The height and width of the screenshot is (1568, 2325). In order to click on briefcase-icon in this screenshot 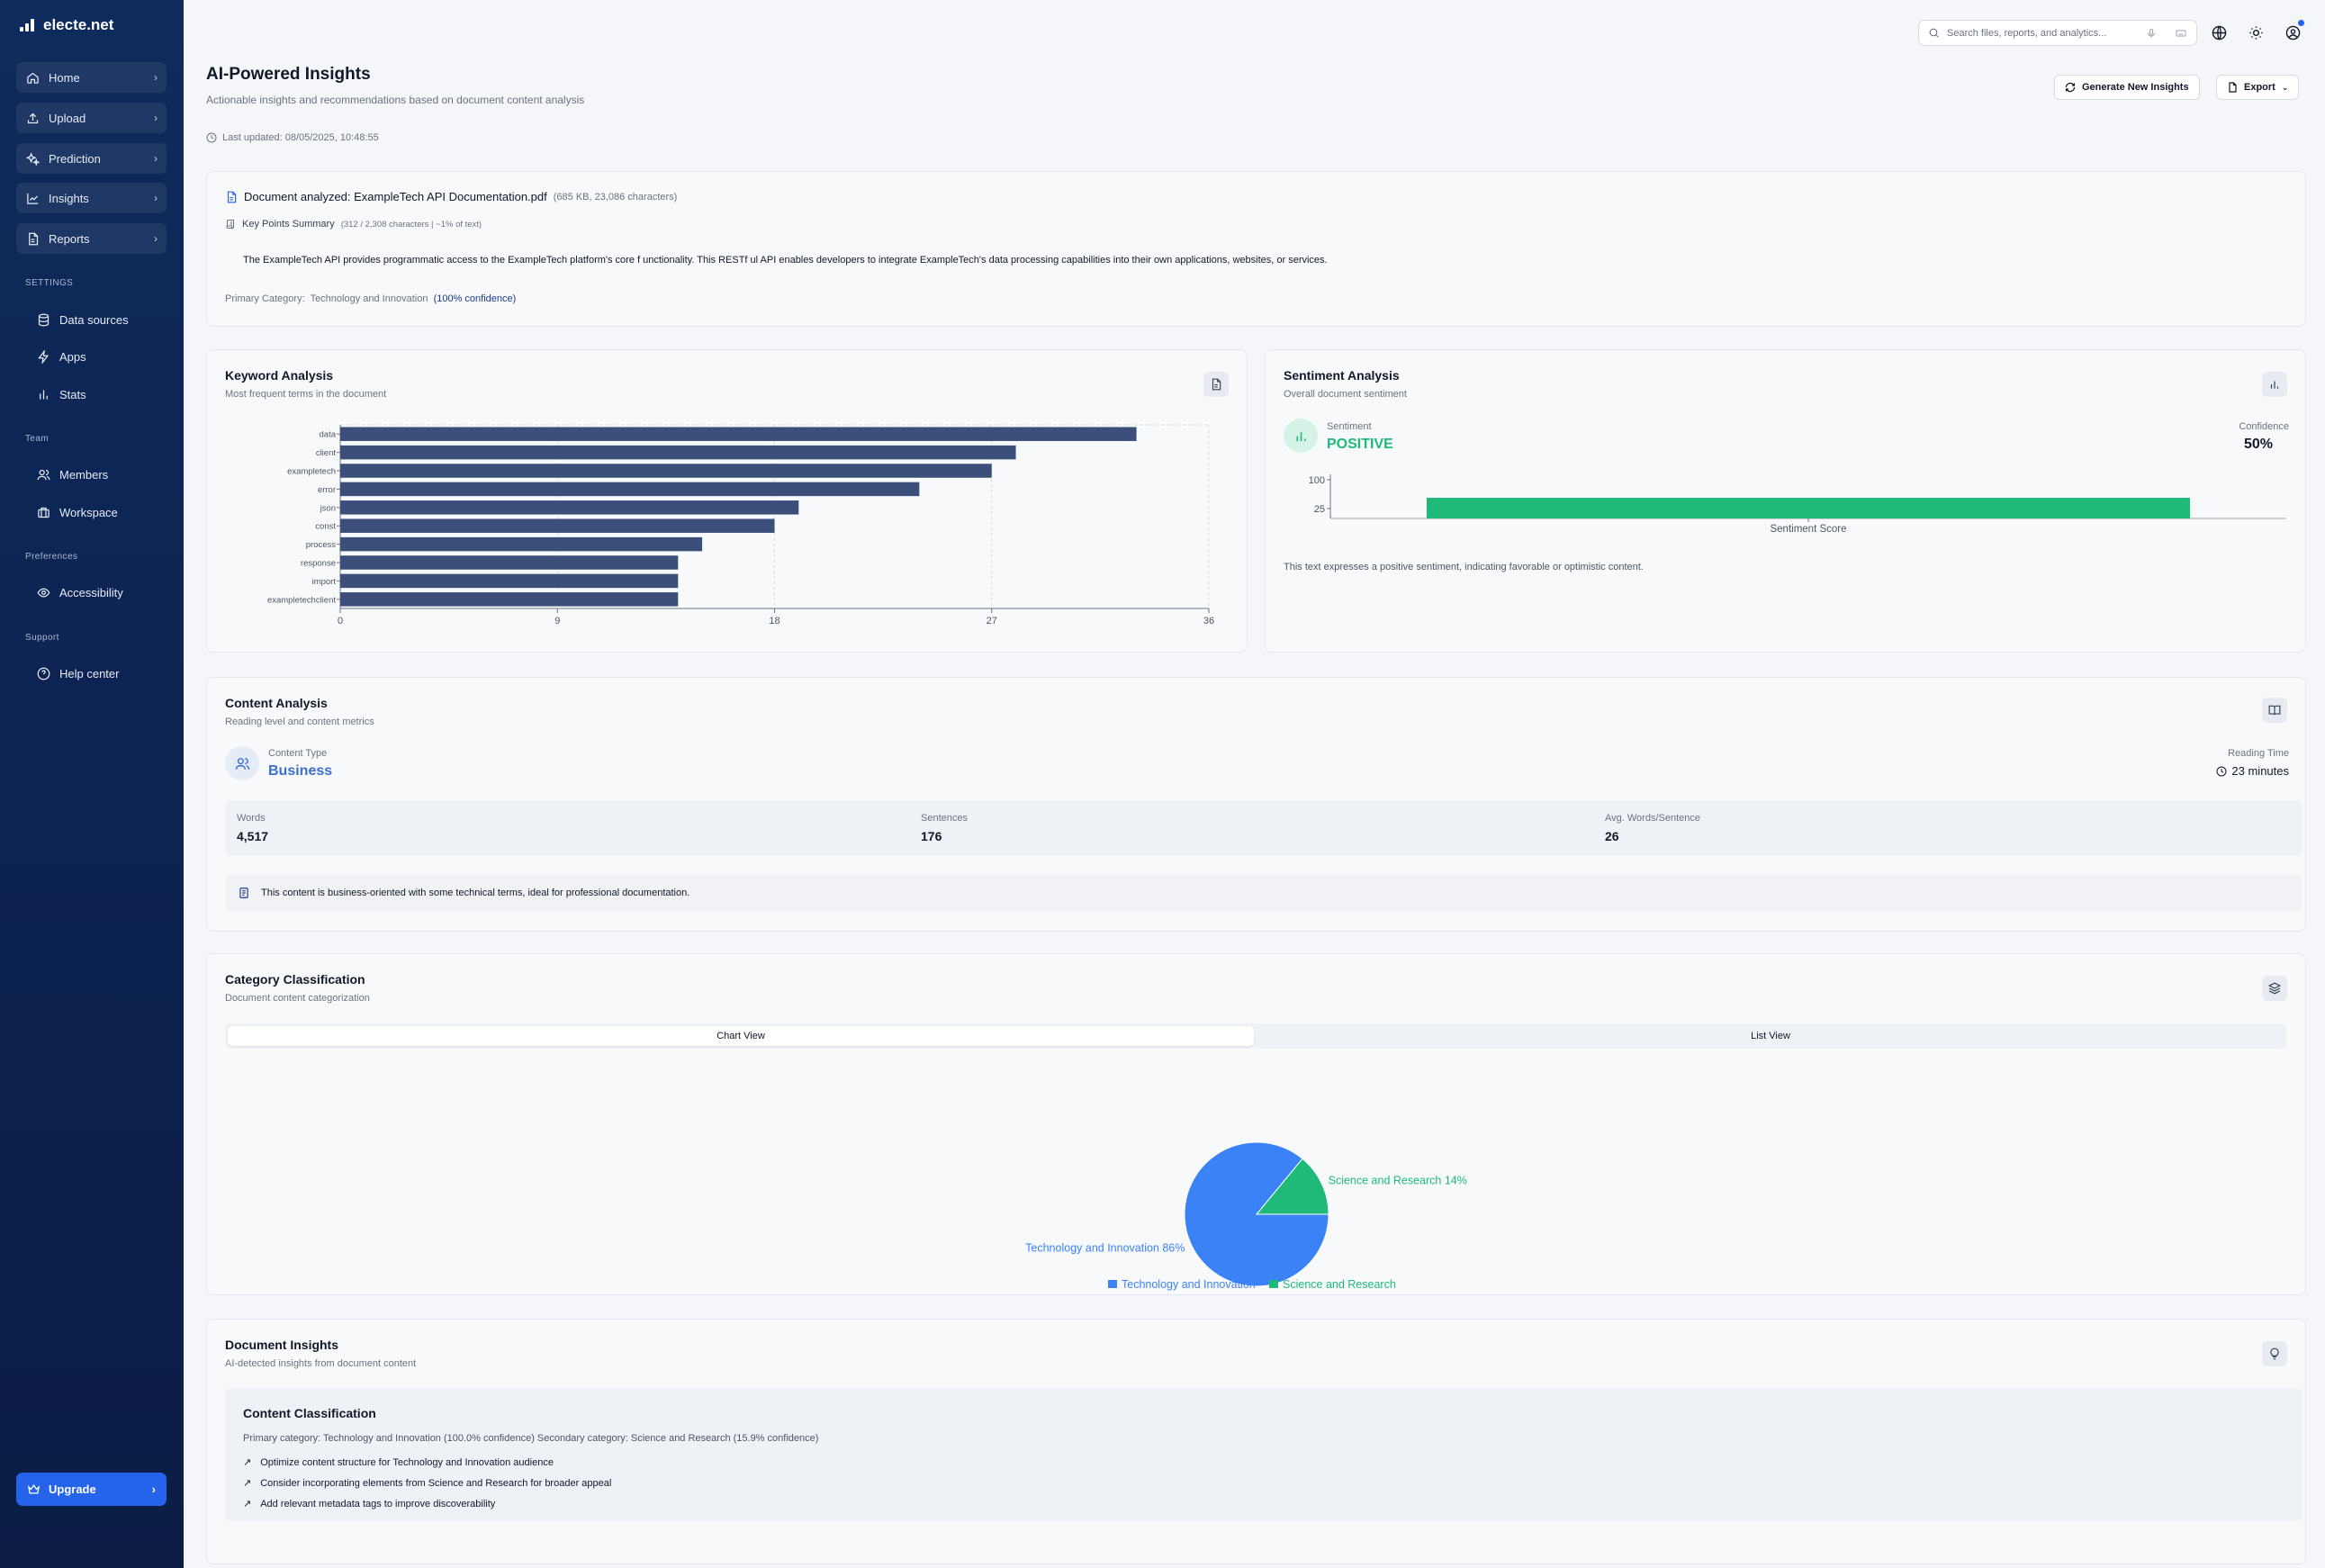, I will do `click(43, 512)`.